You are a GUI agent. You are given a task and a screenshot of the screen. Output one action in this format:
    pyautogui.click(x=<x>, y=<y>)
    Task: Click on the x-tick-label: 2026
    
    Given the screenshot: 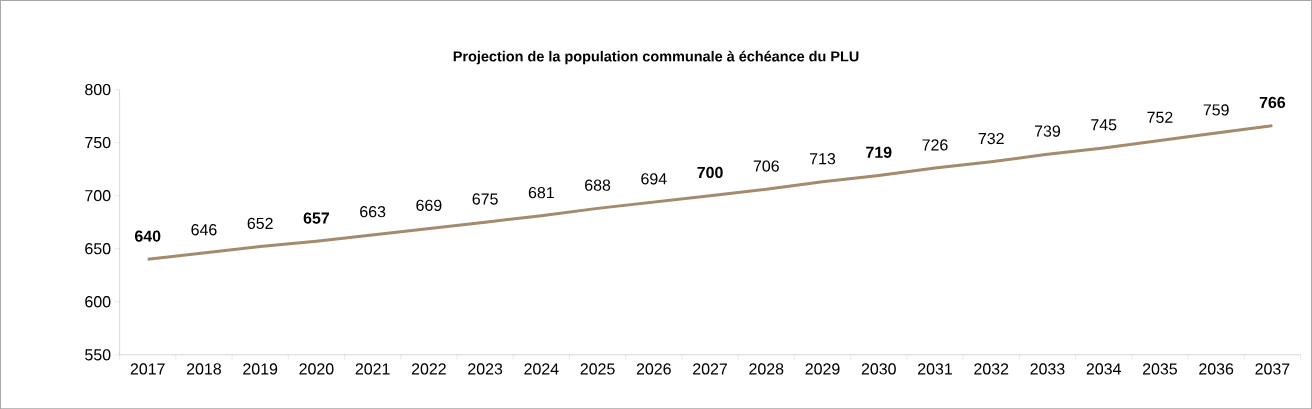 What is the action you would take?
    pyautogui.click(x=653, y=369)
    